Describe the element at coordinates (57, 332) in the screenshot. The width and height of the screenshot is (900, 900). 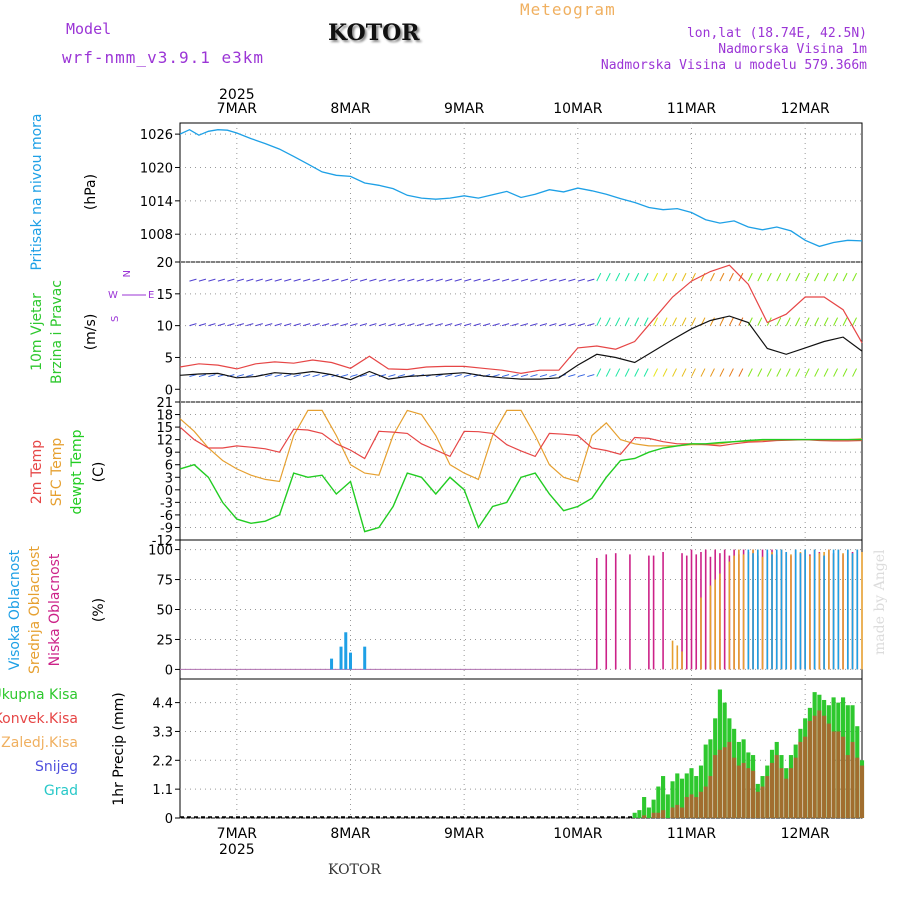
I see `wind-title2: Brzina i Pravac` at that location.